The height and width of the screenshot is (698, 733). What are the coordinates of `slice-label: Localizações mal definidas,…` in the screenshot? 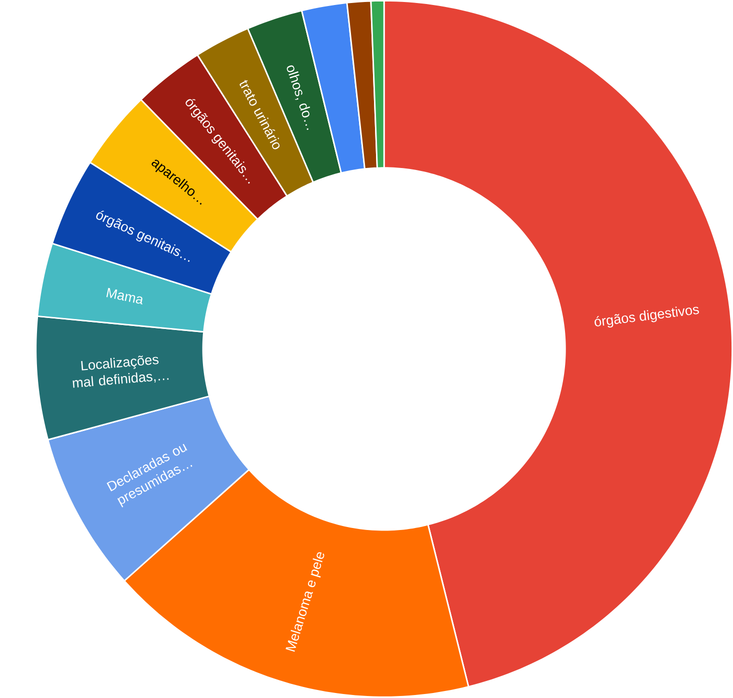 It's located at (120, 371).